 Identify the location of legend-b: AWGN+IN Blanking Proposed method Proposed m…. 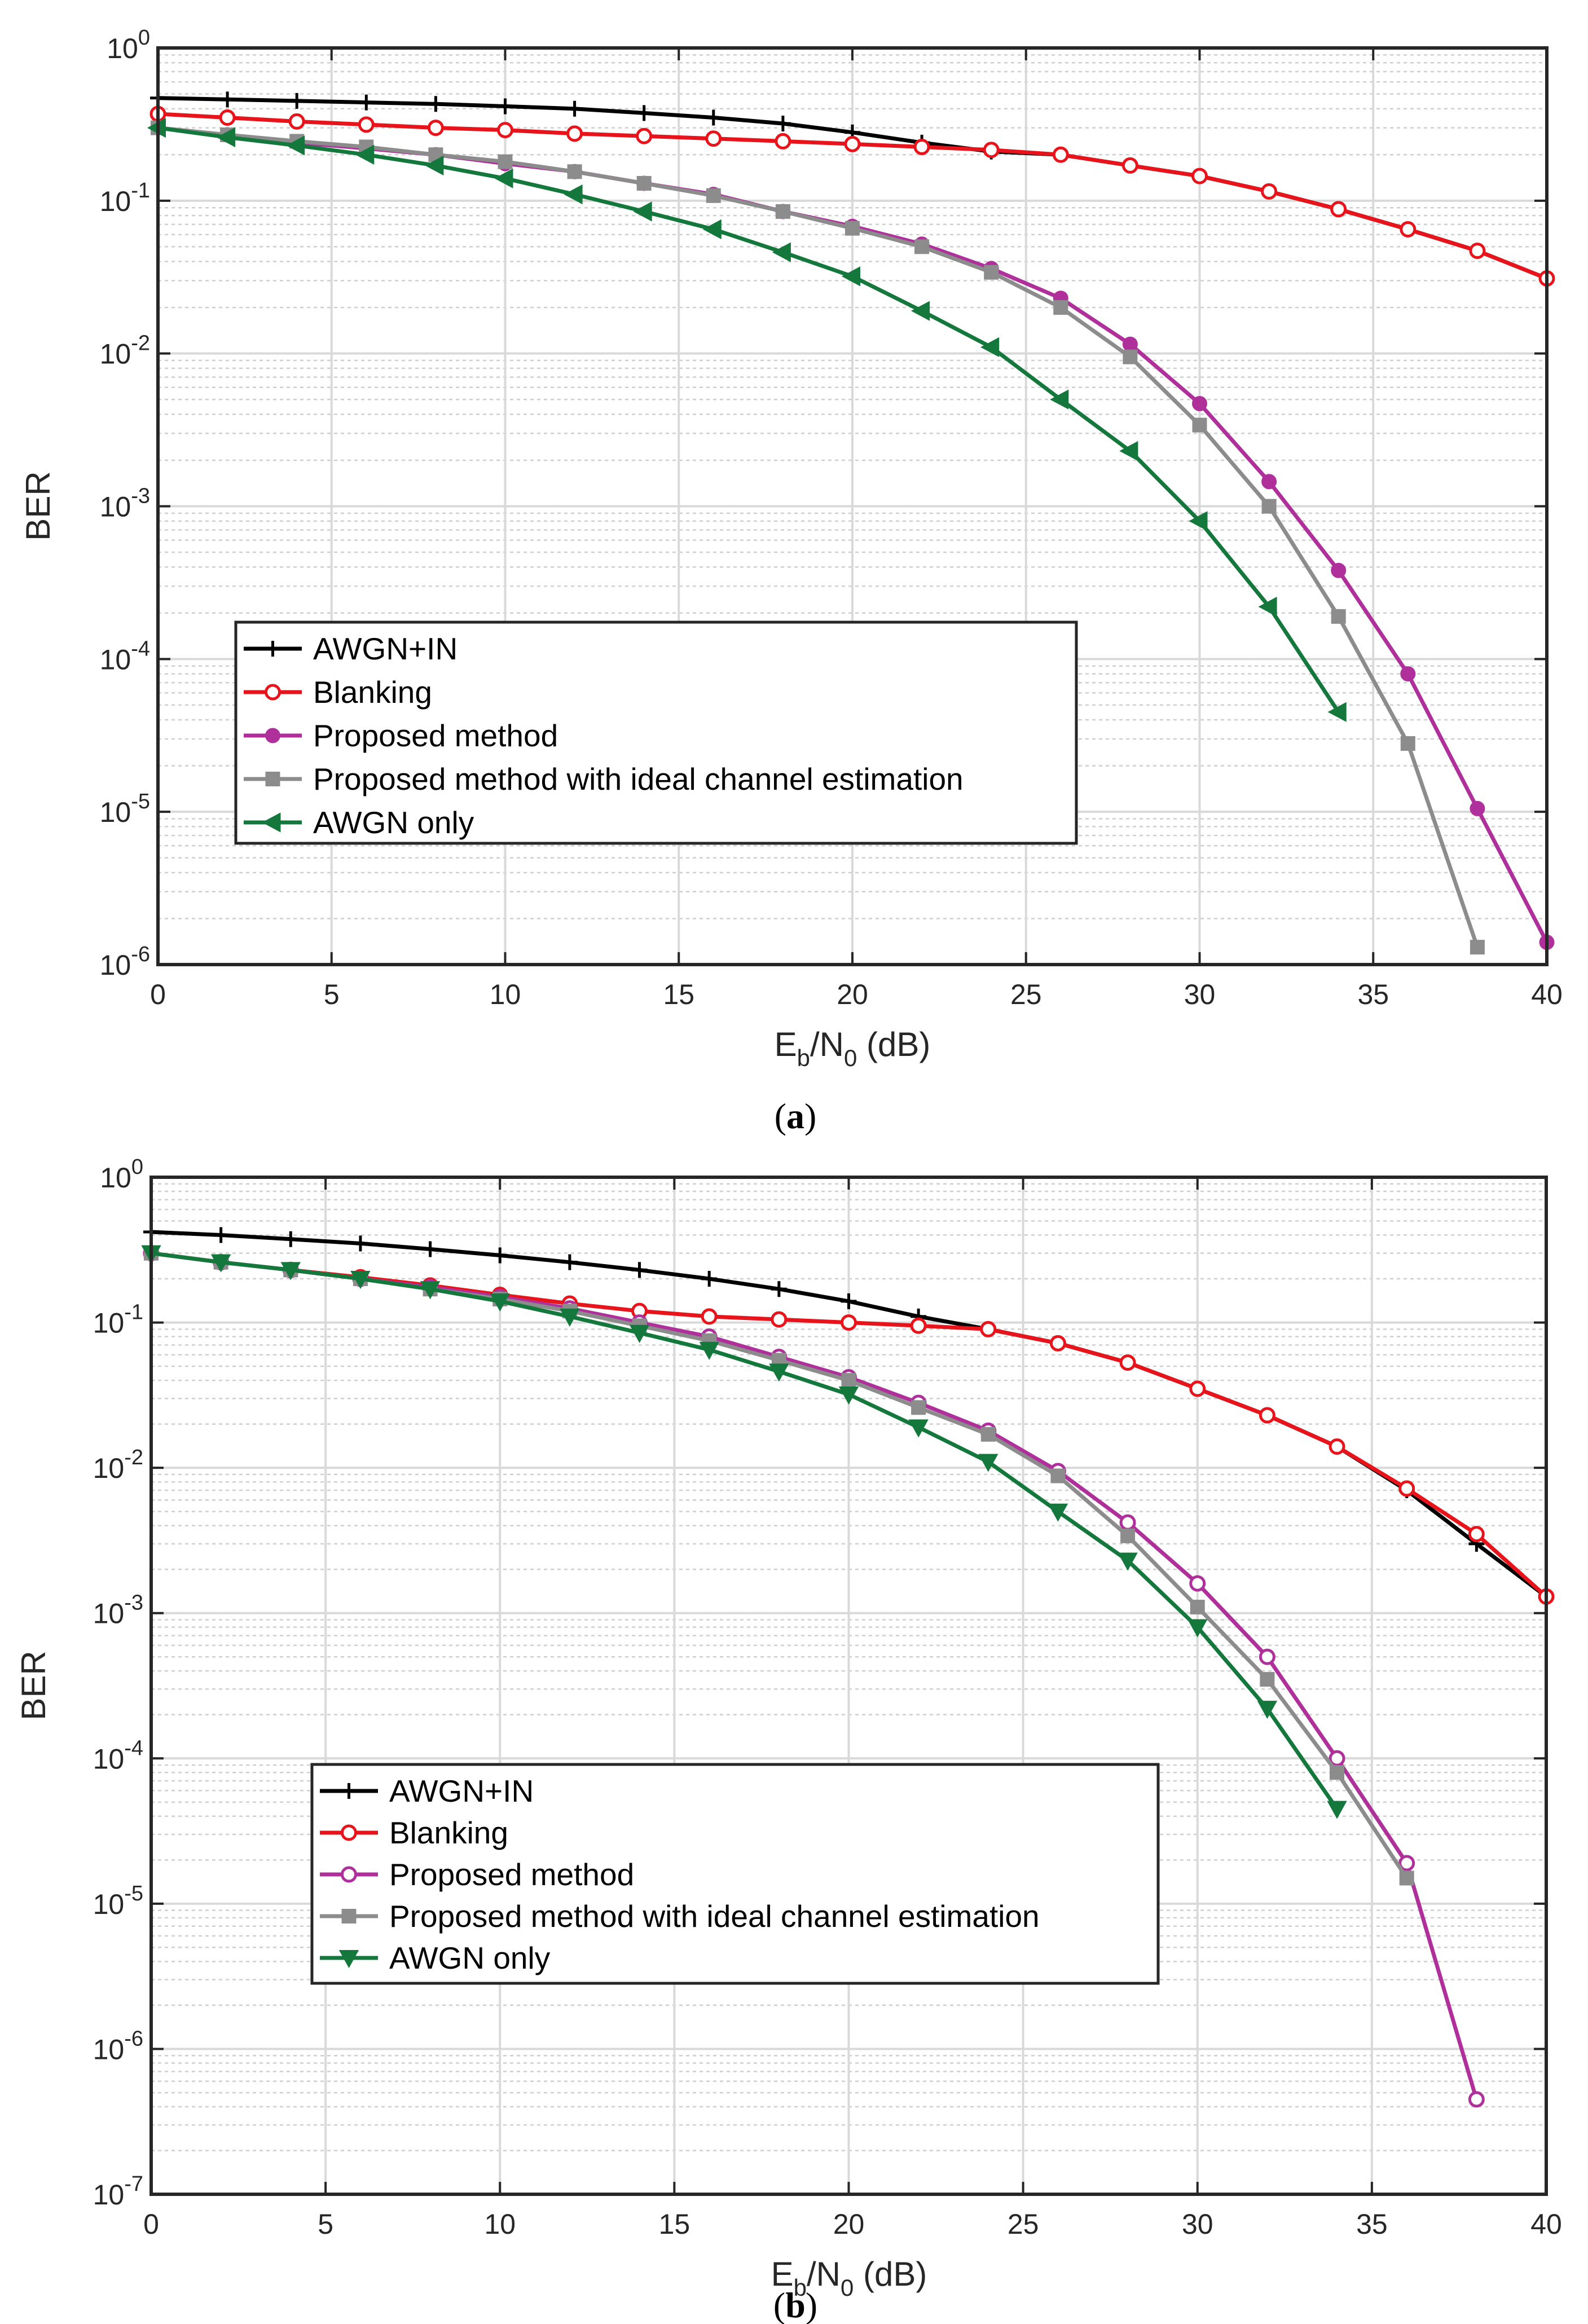
(735, 1874).